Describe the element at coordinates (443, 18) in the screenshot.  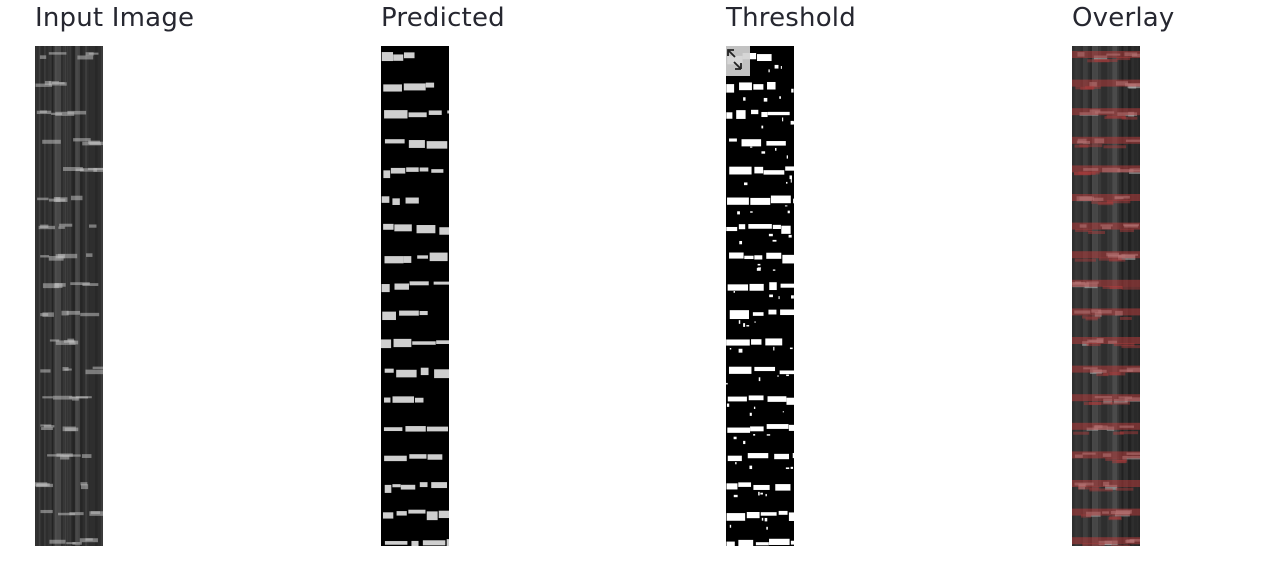
I see `panel-title-predicted: Predicted` at that location.